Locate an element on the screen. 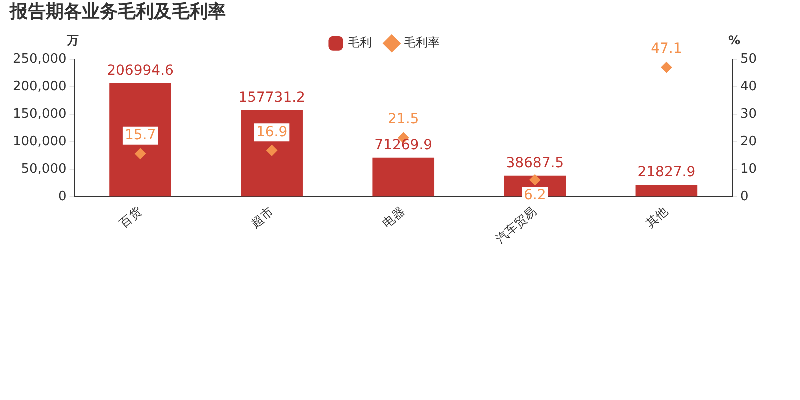  y2-tick-label: 0 is located at coordinates (744, 196).